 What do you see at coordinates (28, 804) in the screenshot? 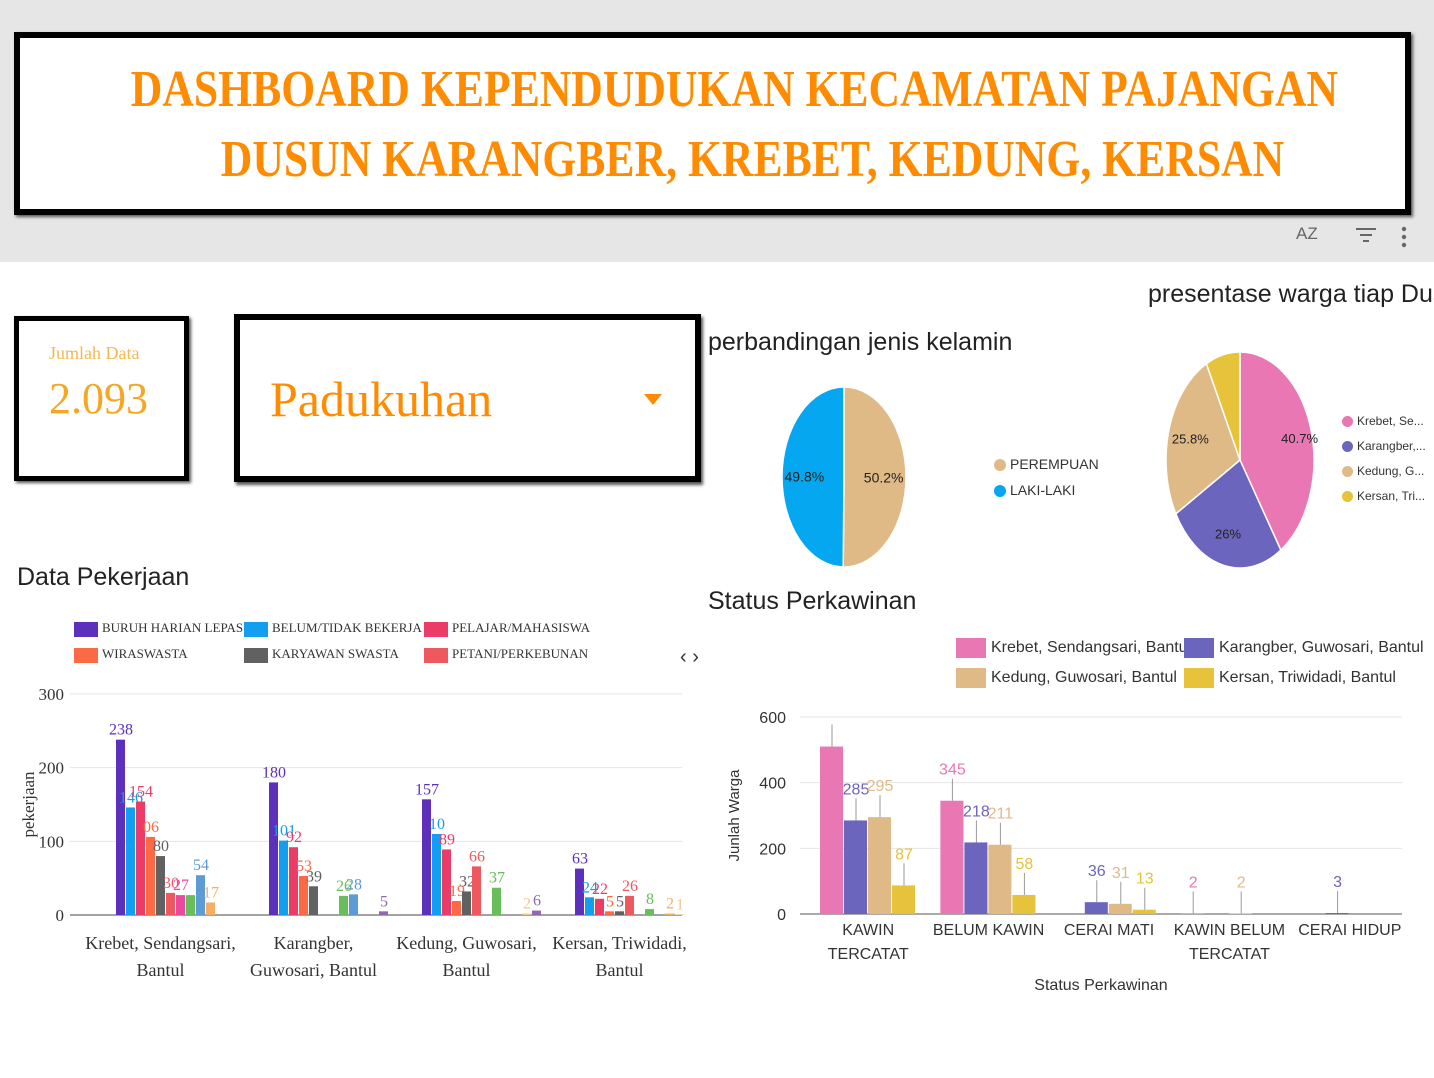
I see `y-axis-label: pekerjaan` at bounding box center [28, 804].